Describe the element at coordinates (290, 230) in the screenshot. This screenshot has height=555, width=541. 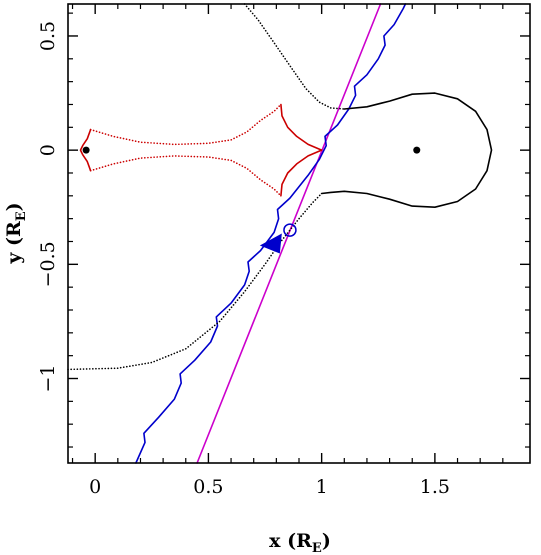
I see `source-circle` at that location.